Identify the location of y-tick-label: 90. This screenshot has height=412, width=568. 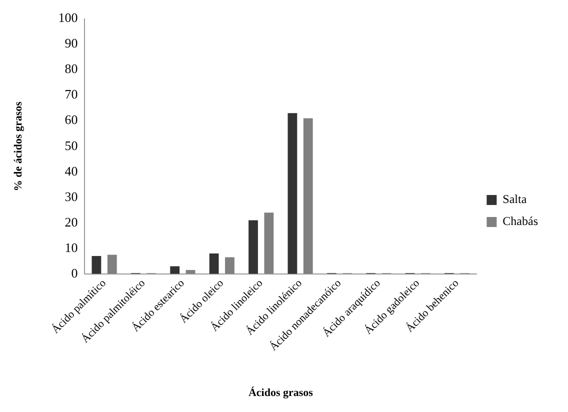
(71, 43).